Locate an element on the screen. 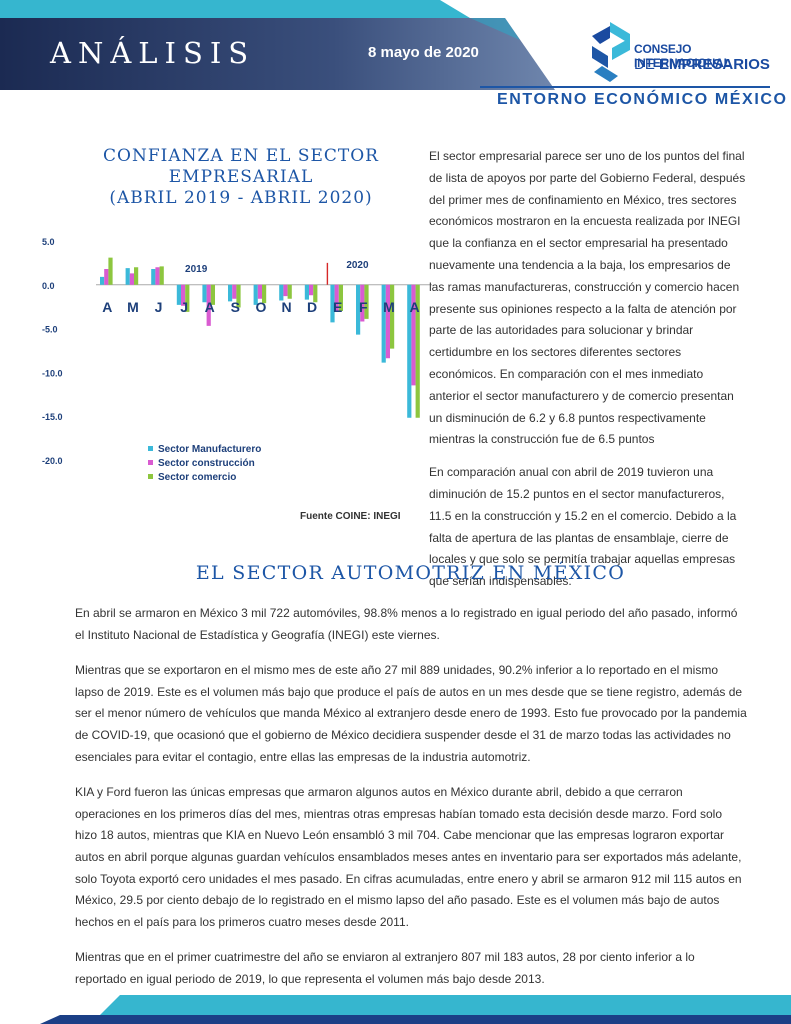 This screenshot has width=791, height=1024. y-tick-label: -20.0 is located at coordinates (52, 461).